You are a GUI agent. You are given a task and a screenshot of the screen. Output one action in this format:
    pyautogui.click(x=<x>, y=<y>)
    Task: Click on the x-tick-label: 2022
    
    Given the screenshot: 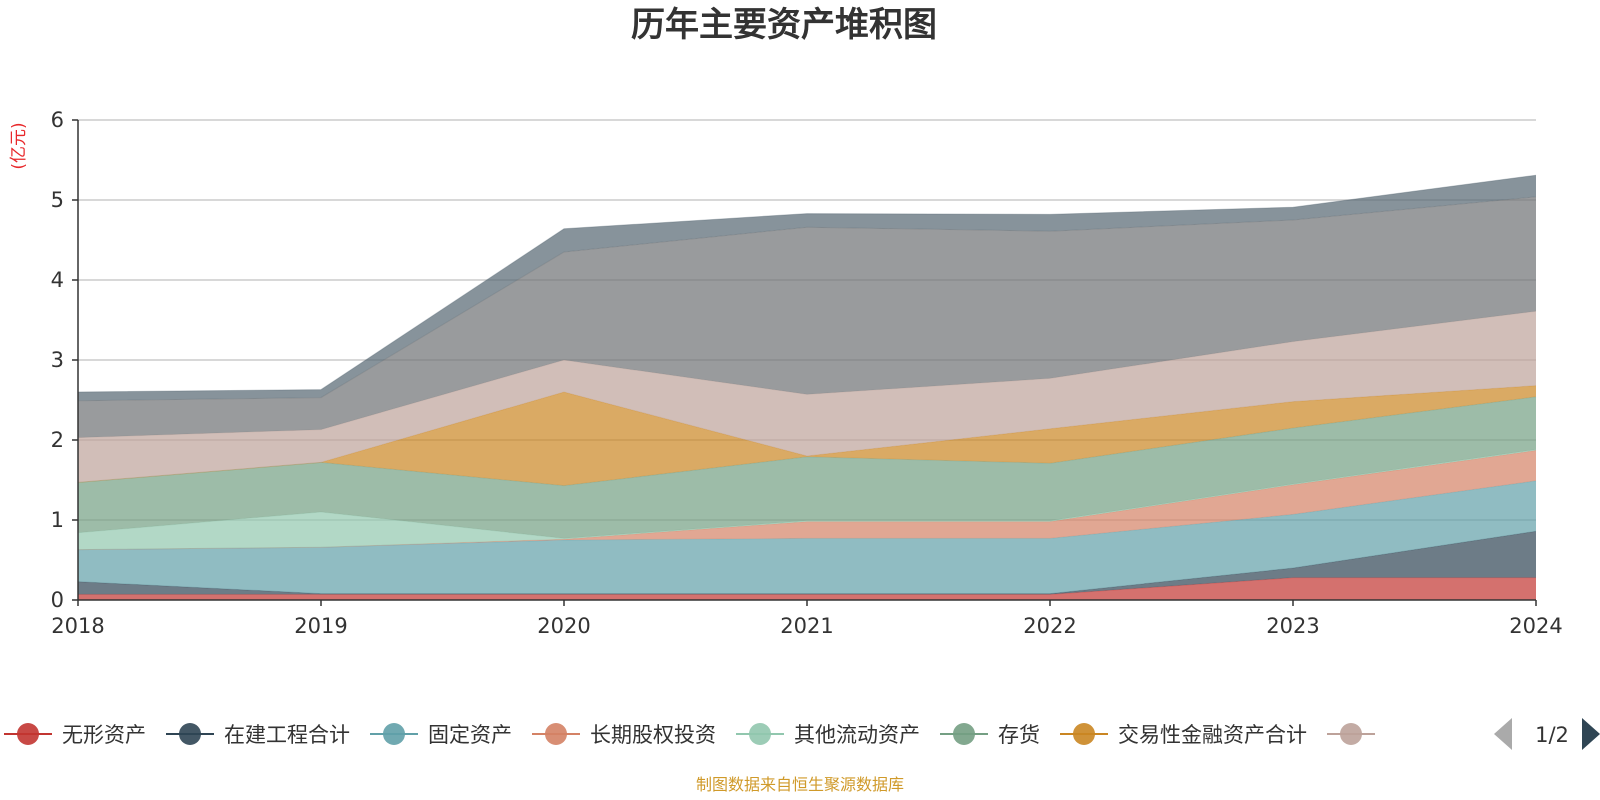 What is the action you would take?
    pyautogui.click(x=1049, y=626)
    